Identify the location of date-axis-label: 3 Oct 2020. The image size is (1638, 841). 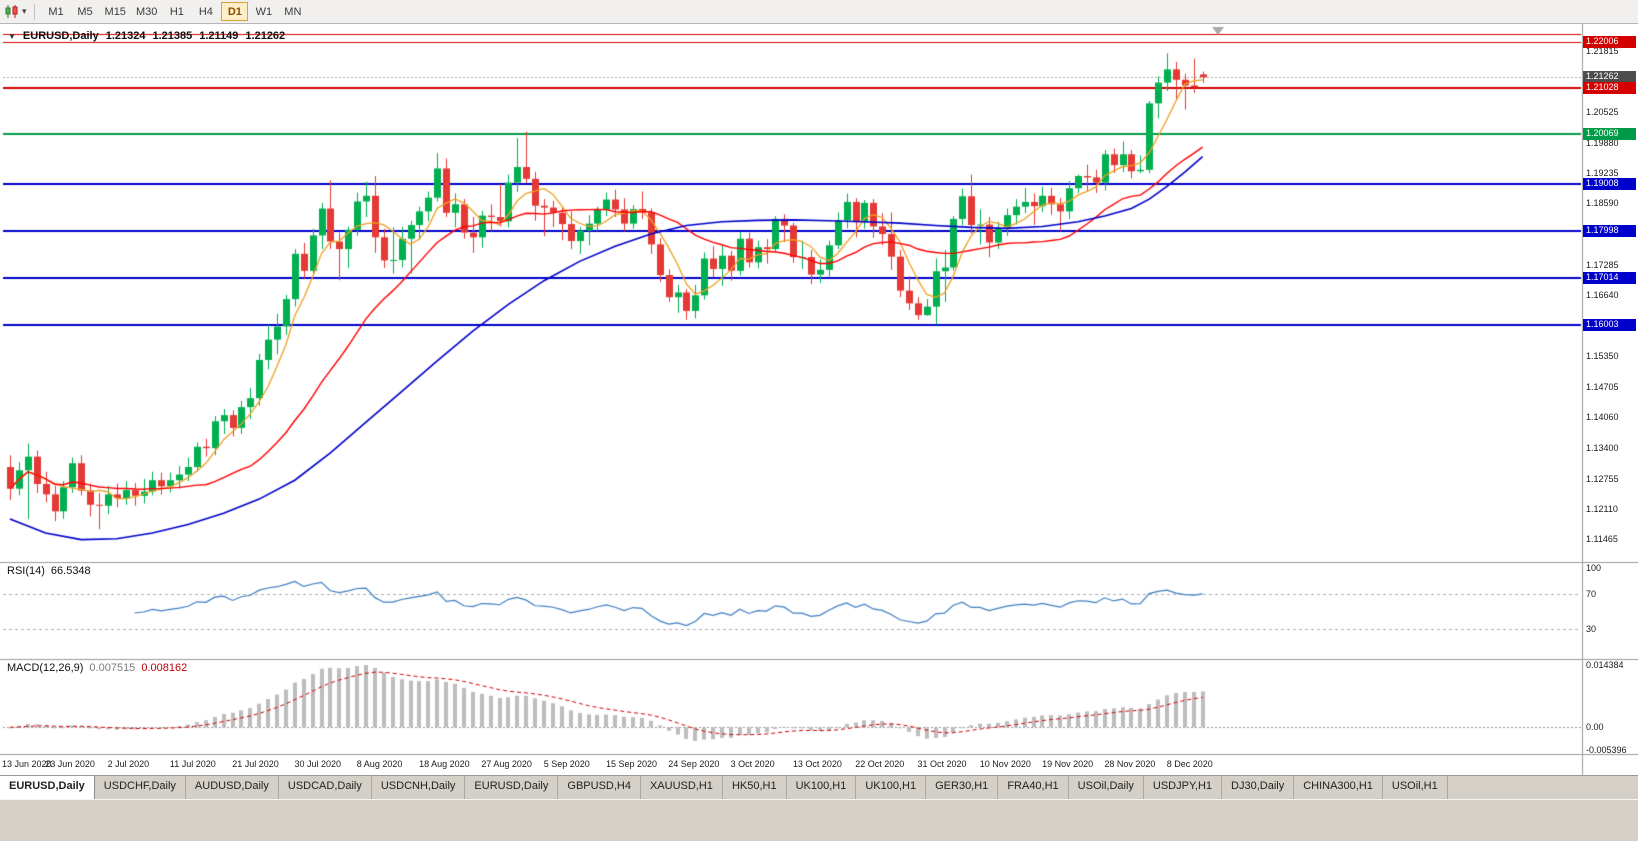
(752, 764).